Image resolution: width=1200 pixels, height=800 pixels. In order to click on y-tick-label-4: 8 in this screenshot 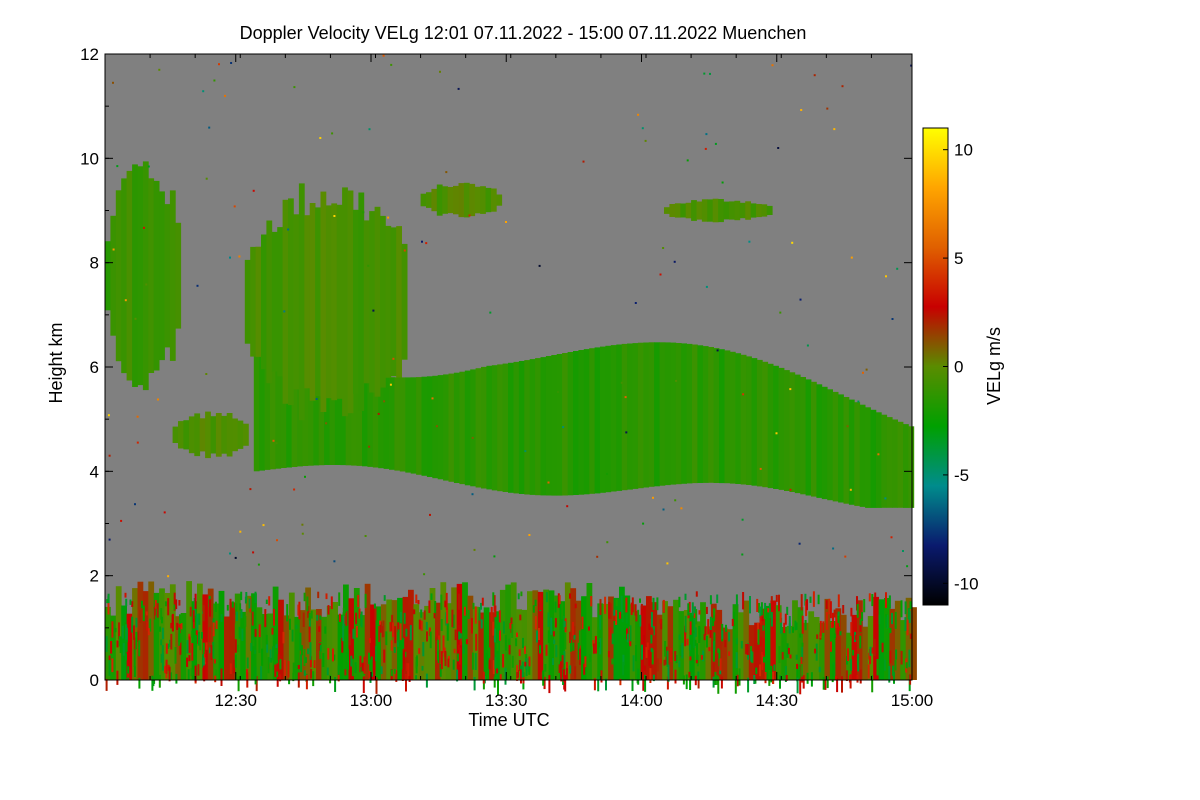, I will do `click(94, 263)`.